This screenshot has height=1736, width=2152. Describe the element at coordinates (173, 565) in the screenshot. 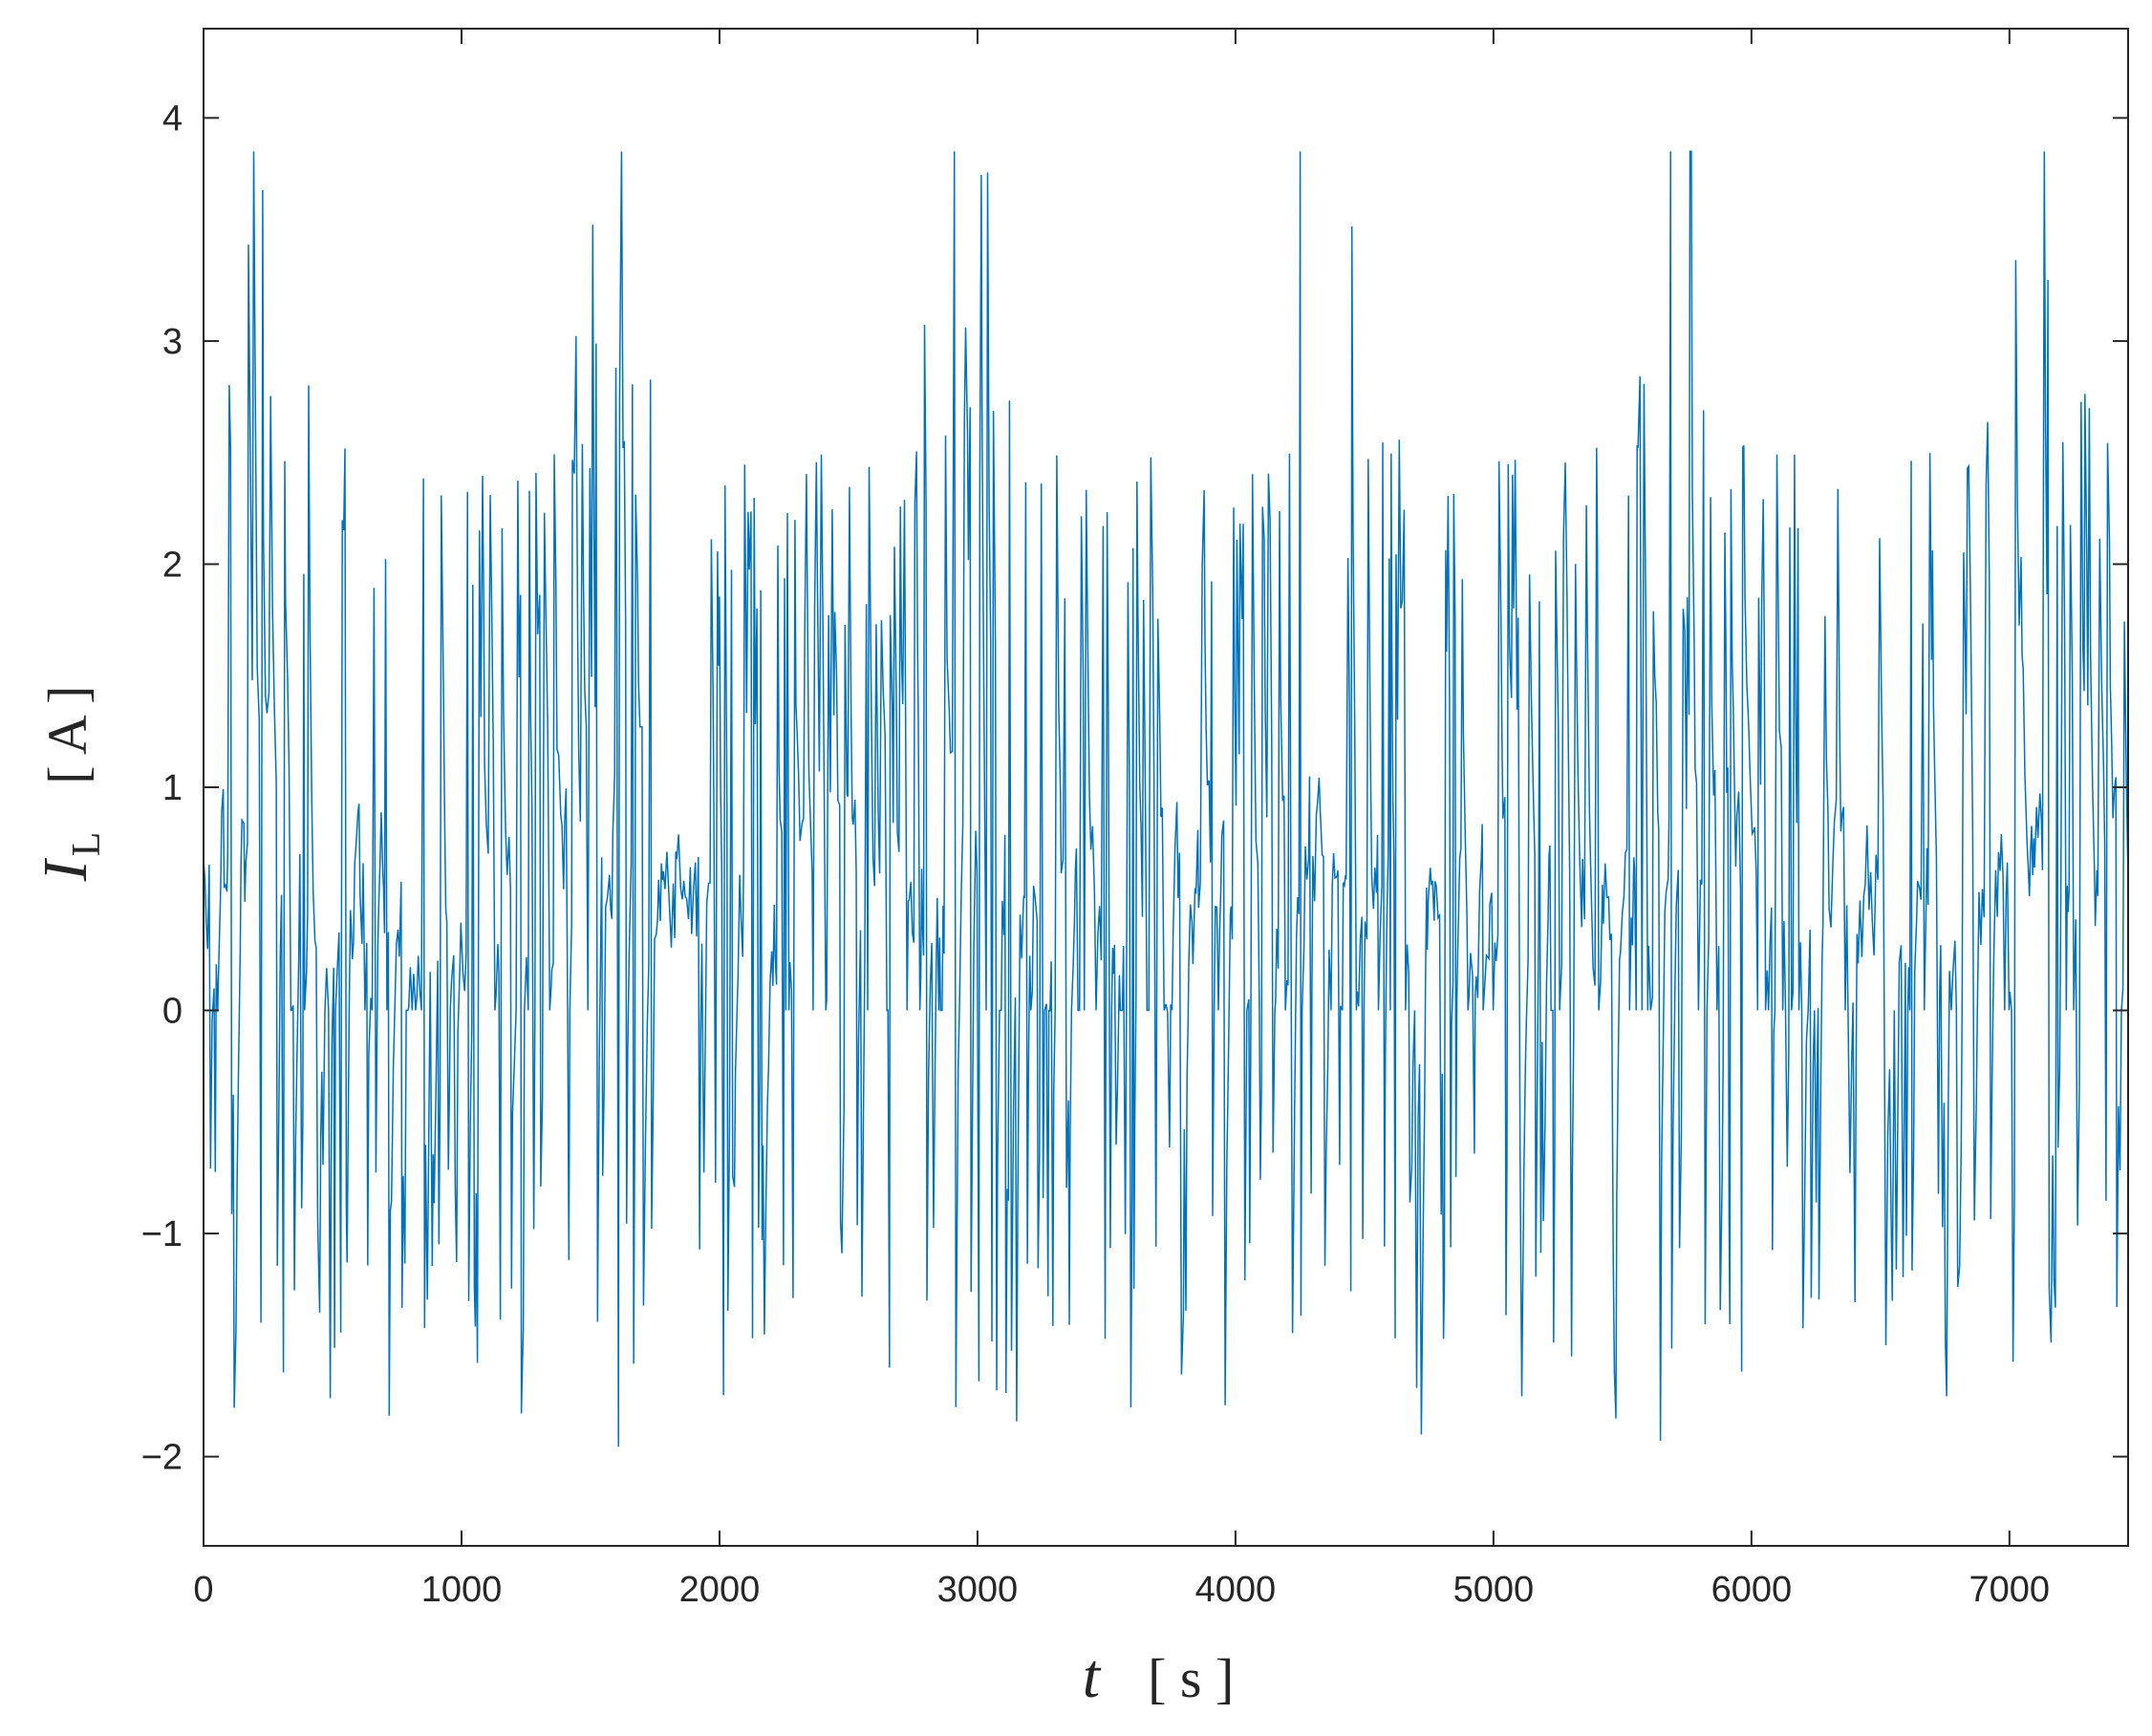

I see `y-tick-label: 2` at that location.